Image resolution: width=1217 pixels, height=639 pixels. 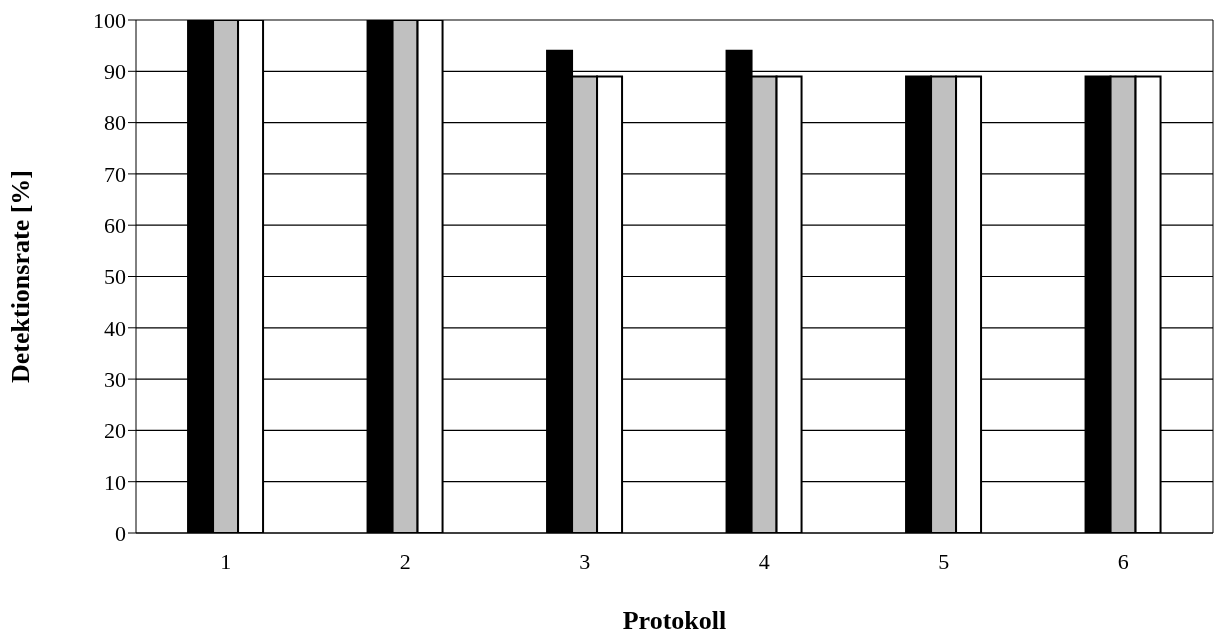 What do you see at coordinates (115, 72) in the screenshot?
I see `y-tick-label: 90` at bounding box center [115, 72].